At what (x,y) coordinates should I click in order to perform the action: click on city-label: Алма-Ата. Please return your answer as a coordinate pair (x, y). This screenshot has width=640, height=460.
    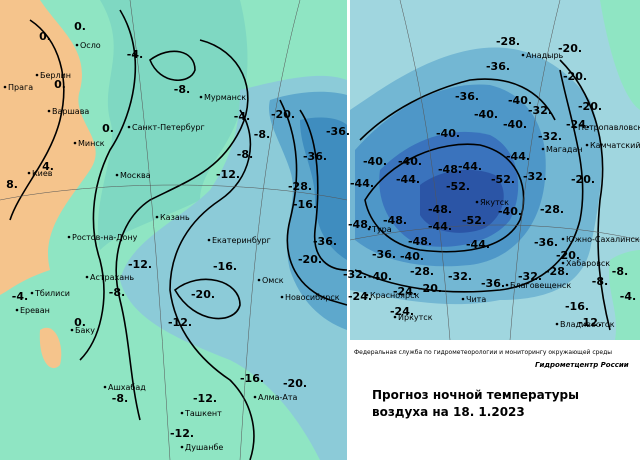
    Looking at the image, I should click on (278, 397).